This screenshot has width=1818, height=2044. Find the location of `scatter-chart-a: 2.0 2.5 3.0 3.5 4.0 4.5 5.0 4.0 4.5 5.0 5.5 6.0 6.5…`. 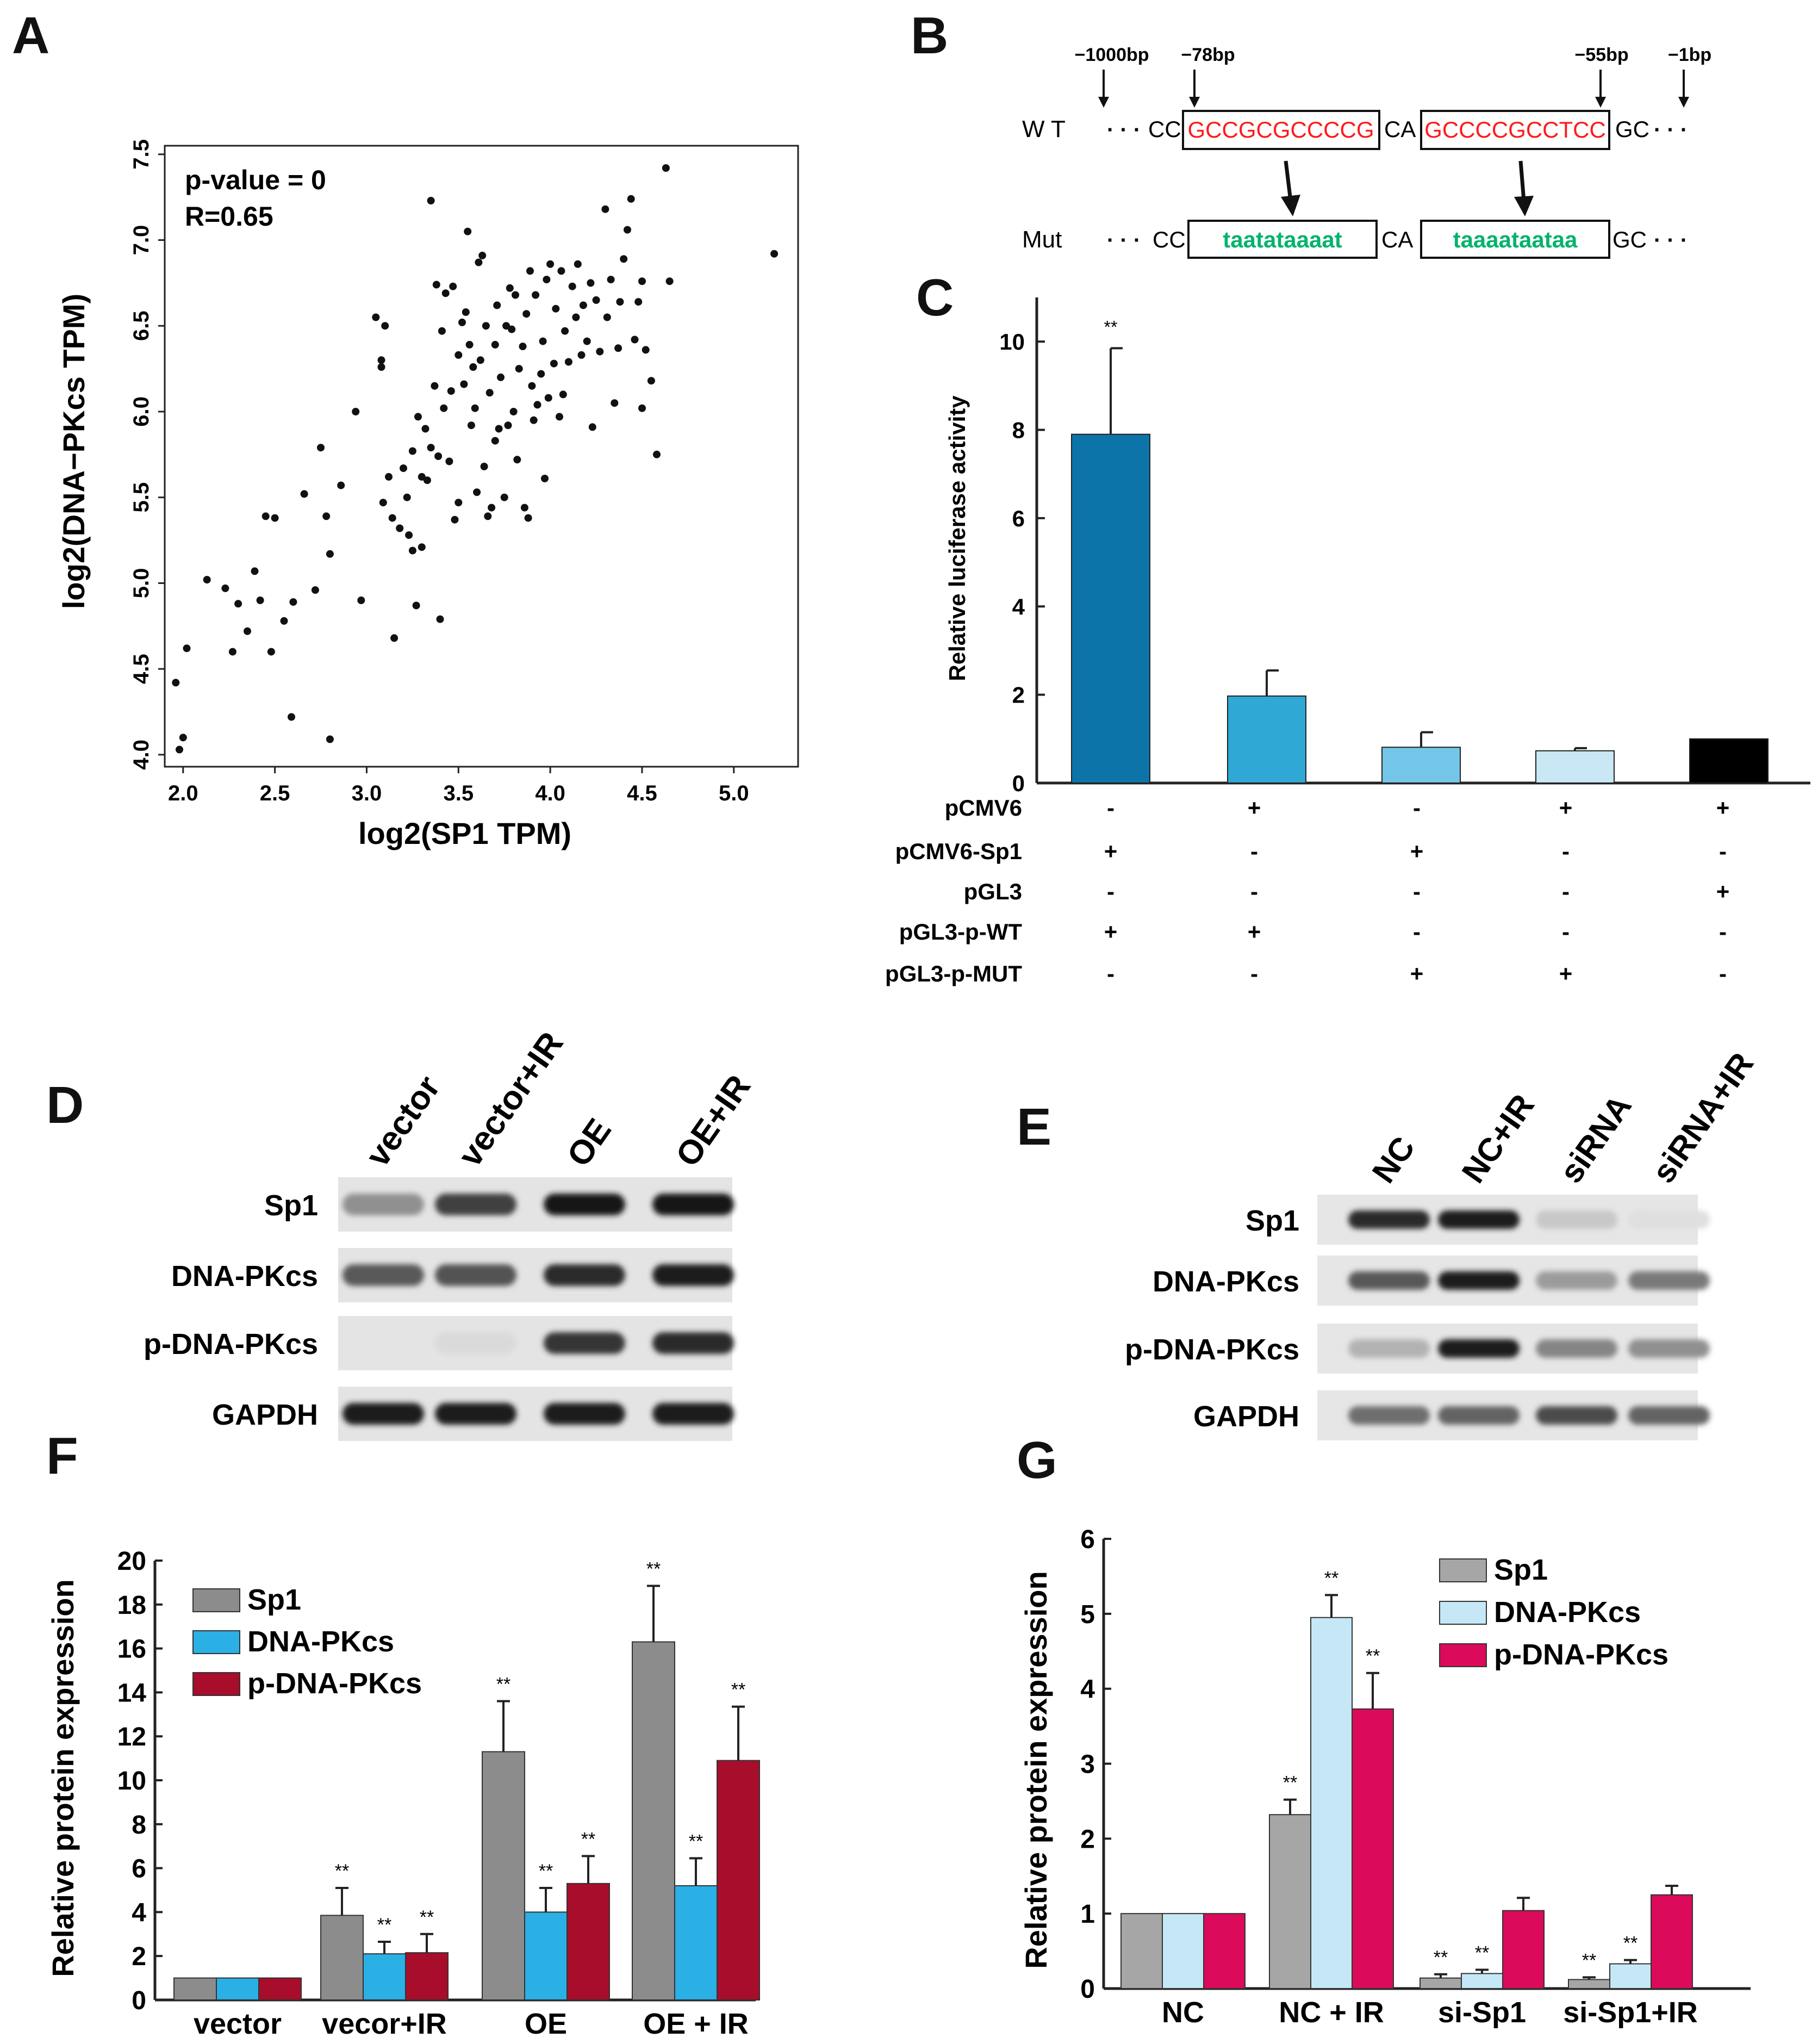

scatter-chart-a: 2.0 2.5 3.0 3.5 4.0 4.5 5.0 4.0 4.5 5.0 5.5 6.0 6.5… is located at coordinates (428, 494).